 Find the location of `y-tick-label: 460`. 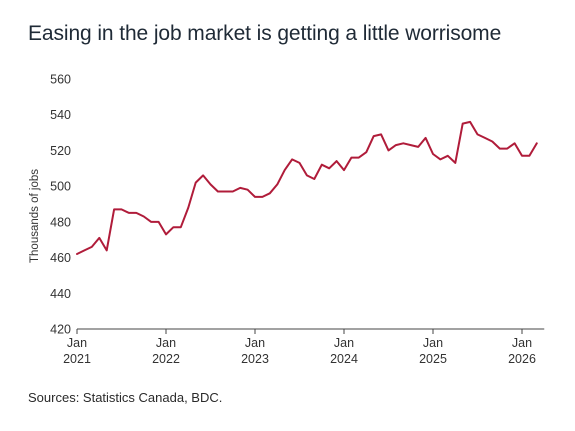

y-tick-label: 460 is located at coordinates (60, 258).